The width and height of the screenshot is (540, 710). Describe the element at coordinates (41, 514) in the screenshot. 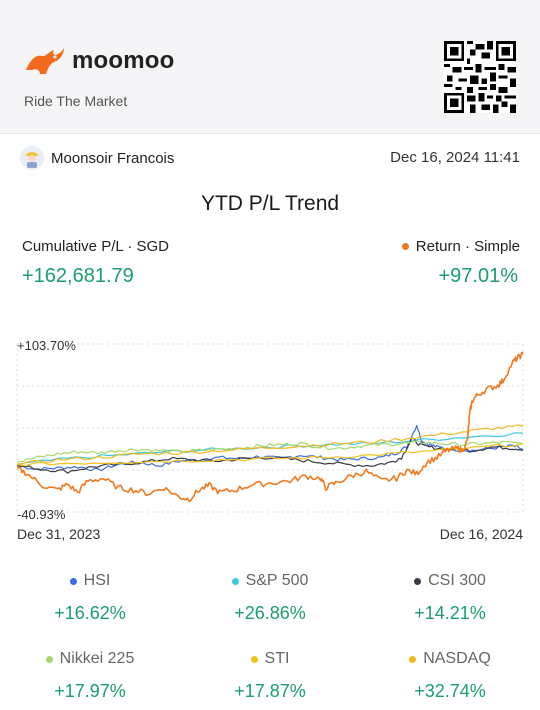

I see `y-min-label: -40.93%` at that location.